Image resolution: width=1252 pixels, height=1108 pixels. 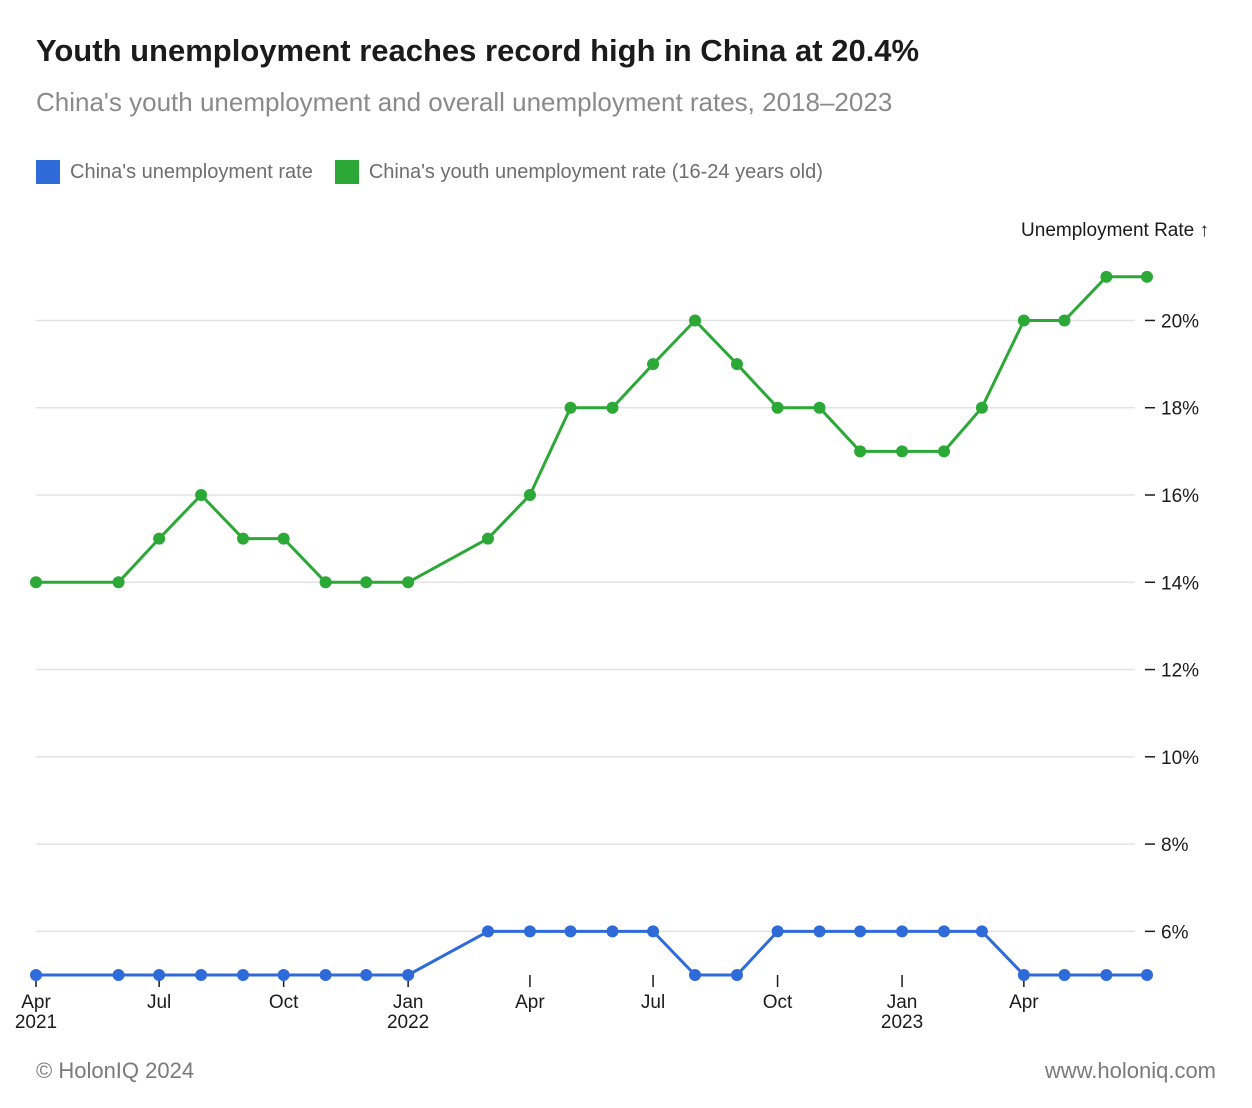 I want to click on legend-item-overall: China's unemployment rate, so click(x=174, y=172).